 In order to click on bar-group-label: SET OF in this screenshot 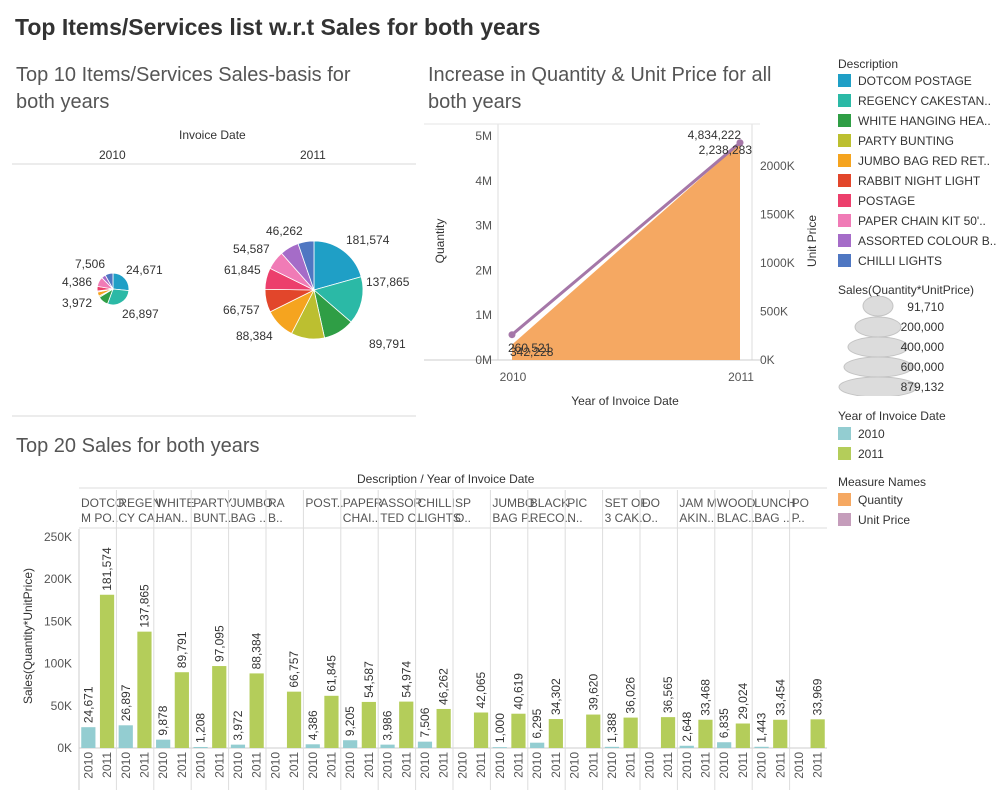, I will do `click(626, 503)`.